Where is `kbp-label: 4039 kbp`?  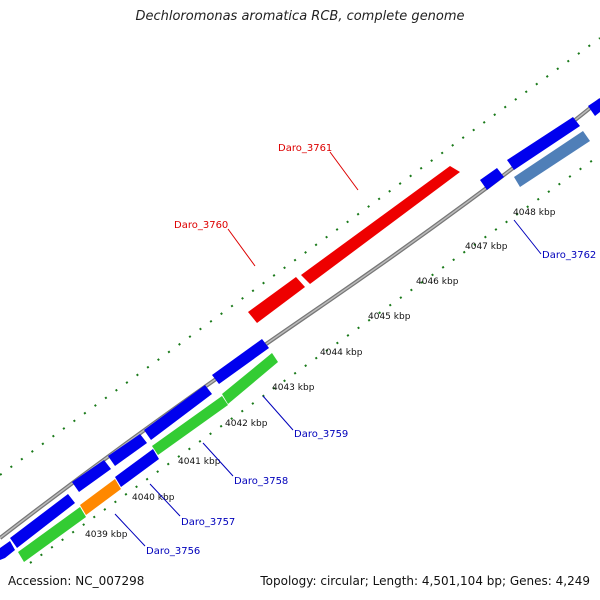 kbp-label: 4039 kbp is located at coordinates (106, 535).